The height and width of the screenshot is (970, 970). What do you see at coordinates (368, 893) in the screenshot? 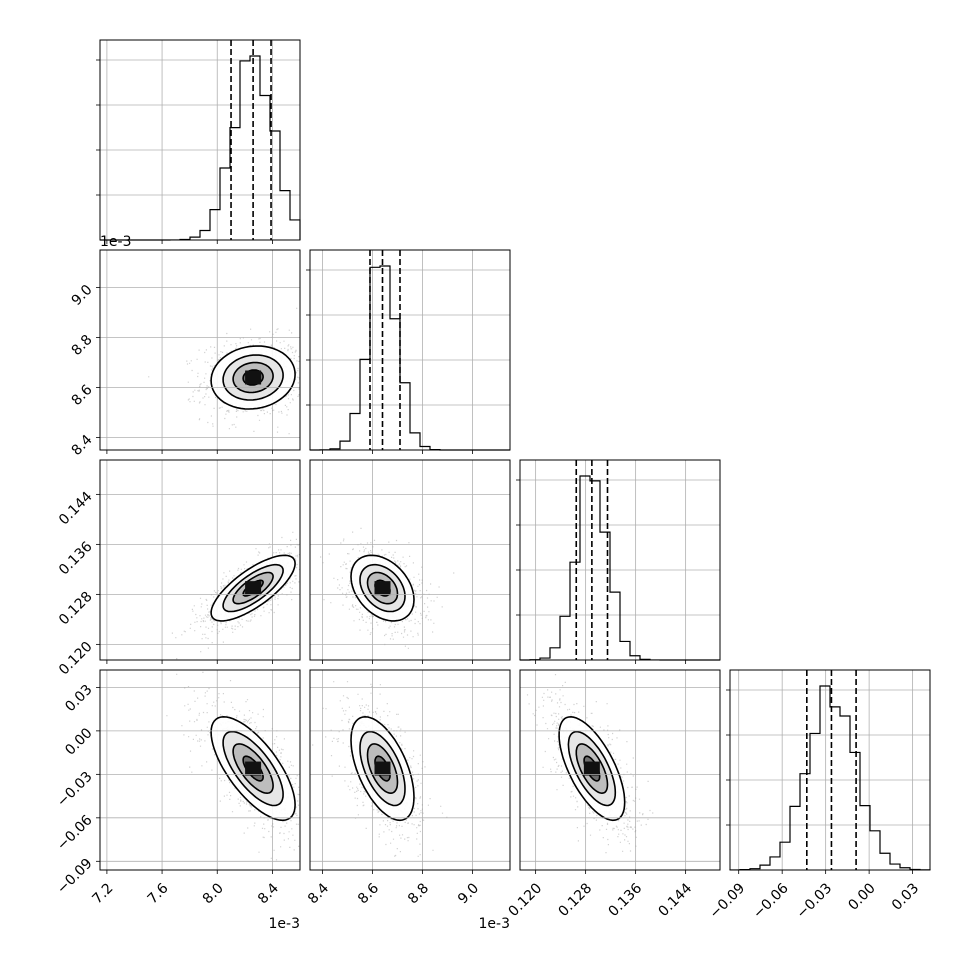
I see `xtick-label-1-1: 8.6` at bounding box center [368, 893].